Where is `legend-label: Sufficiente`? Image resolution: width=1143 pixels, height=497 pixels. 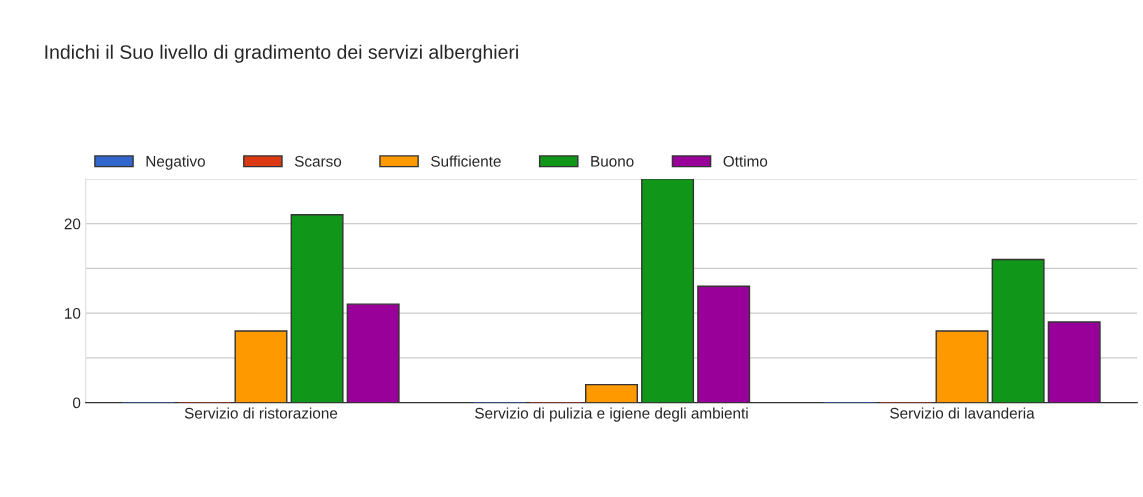 legend-label: Sufficiente is located at coordinates (466, 161).